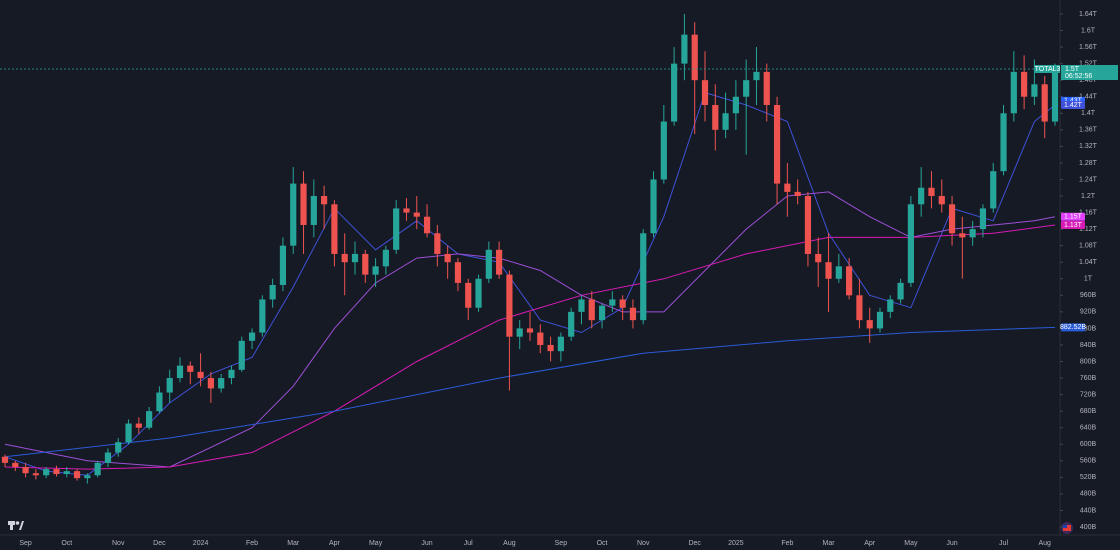  What do you see at coordinates (1088, 47) in the screenshot?
I see `y-tick-label: 1.56T` at bounding box center [1088, 47].